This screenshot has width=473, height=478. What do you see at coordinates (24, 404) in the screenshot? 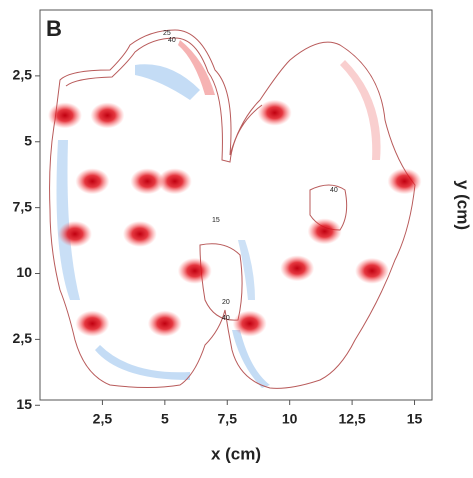
I see `y-tick-label: 15` at bounding box center [24, 404].